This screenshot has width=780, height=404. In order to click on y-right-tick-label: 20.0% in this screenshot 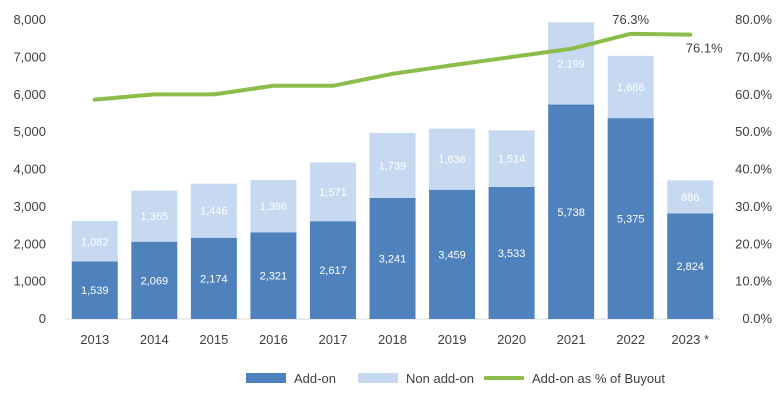, I will do `click(753, 243)`.